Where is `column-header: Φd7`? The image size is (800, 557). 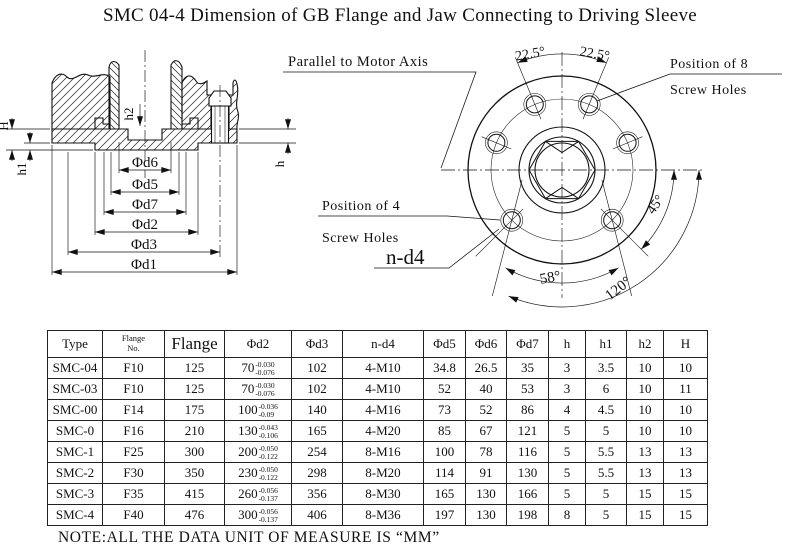 column-header: Φd7 is located at coordinates (527, 344).